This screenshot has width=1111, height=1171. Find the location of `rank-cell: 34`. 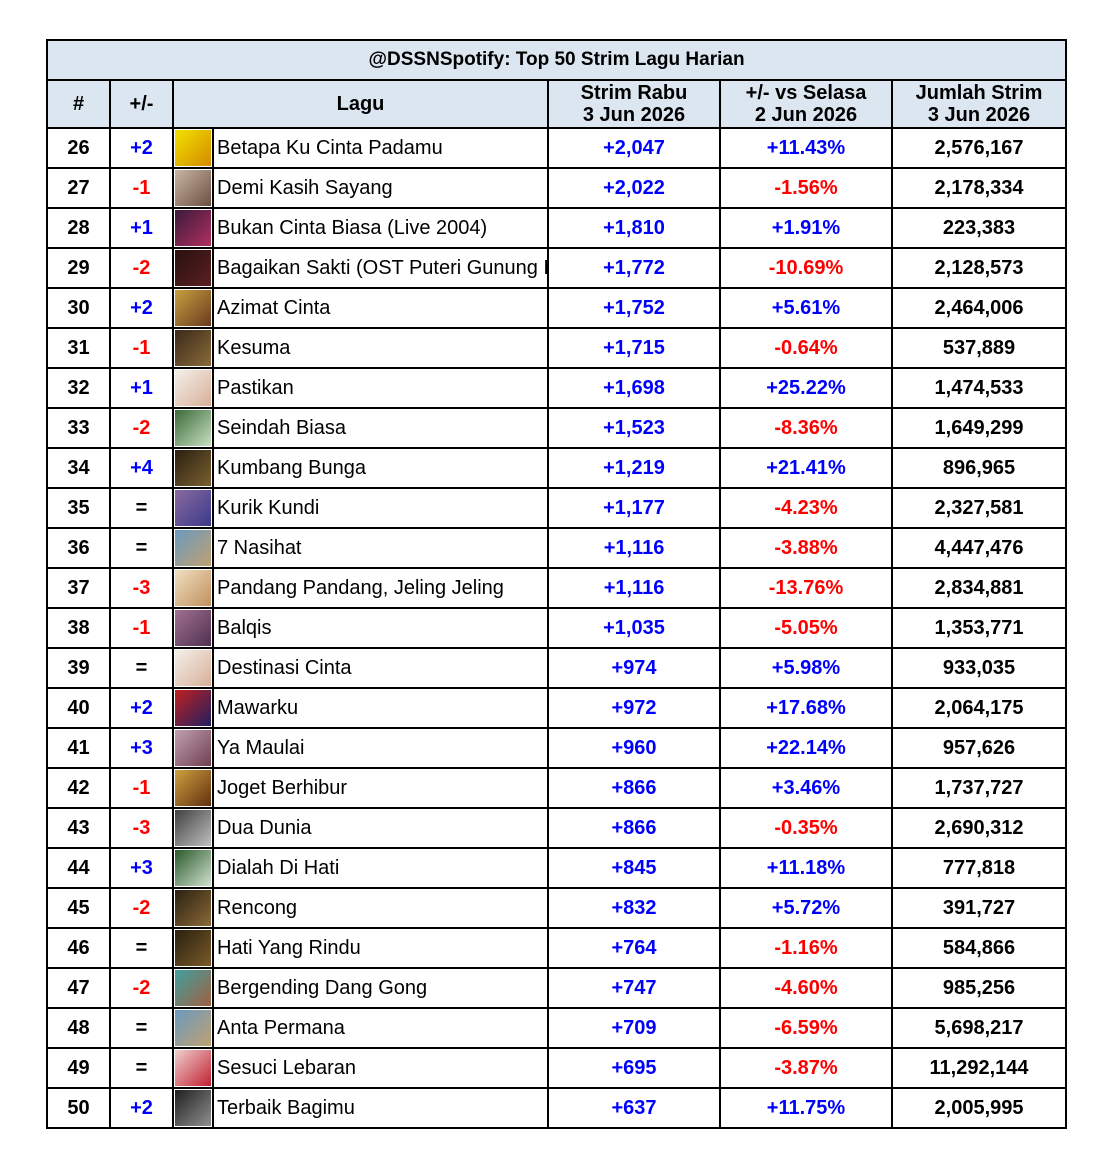

rank-cell: 34 is located at coordinates (78, 468).